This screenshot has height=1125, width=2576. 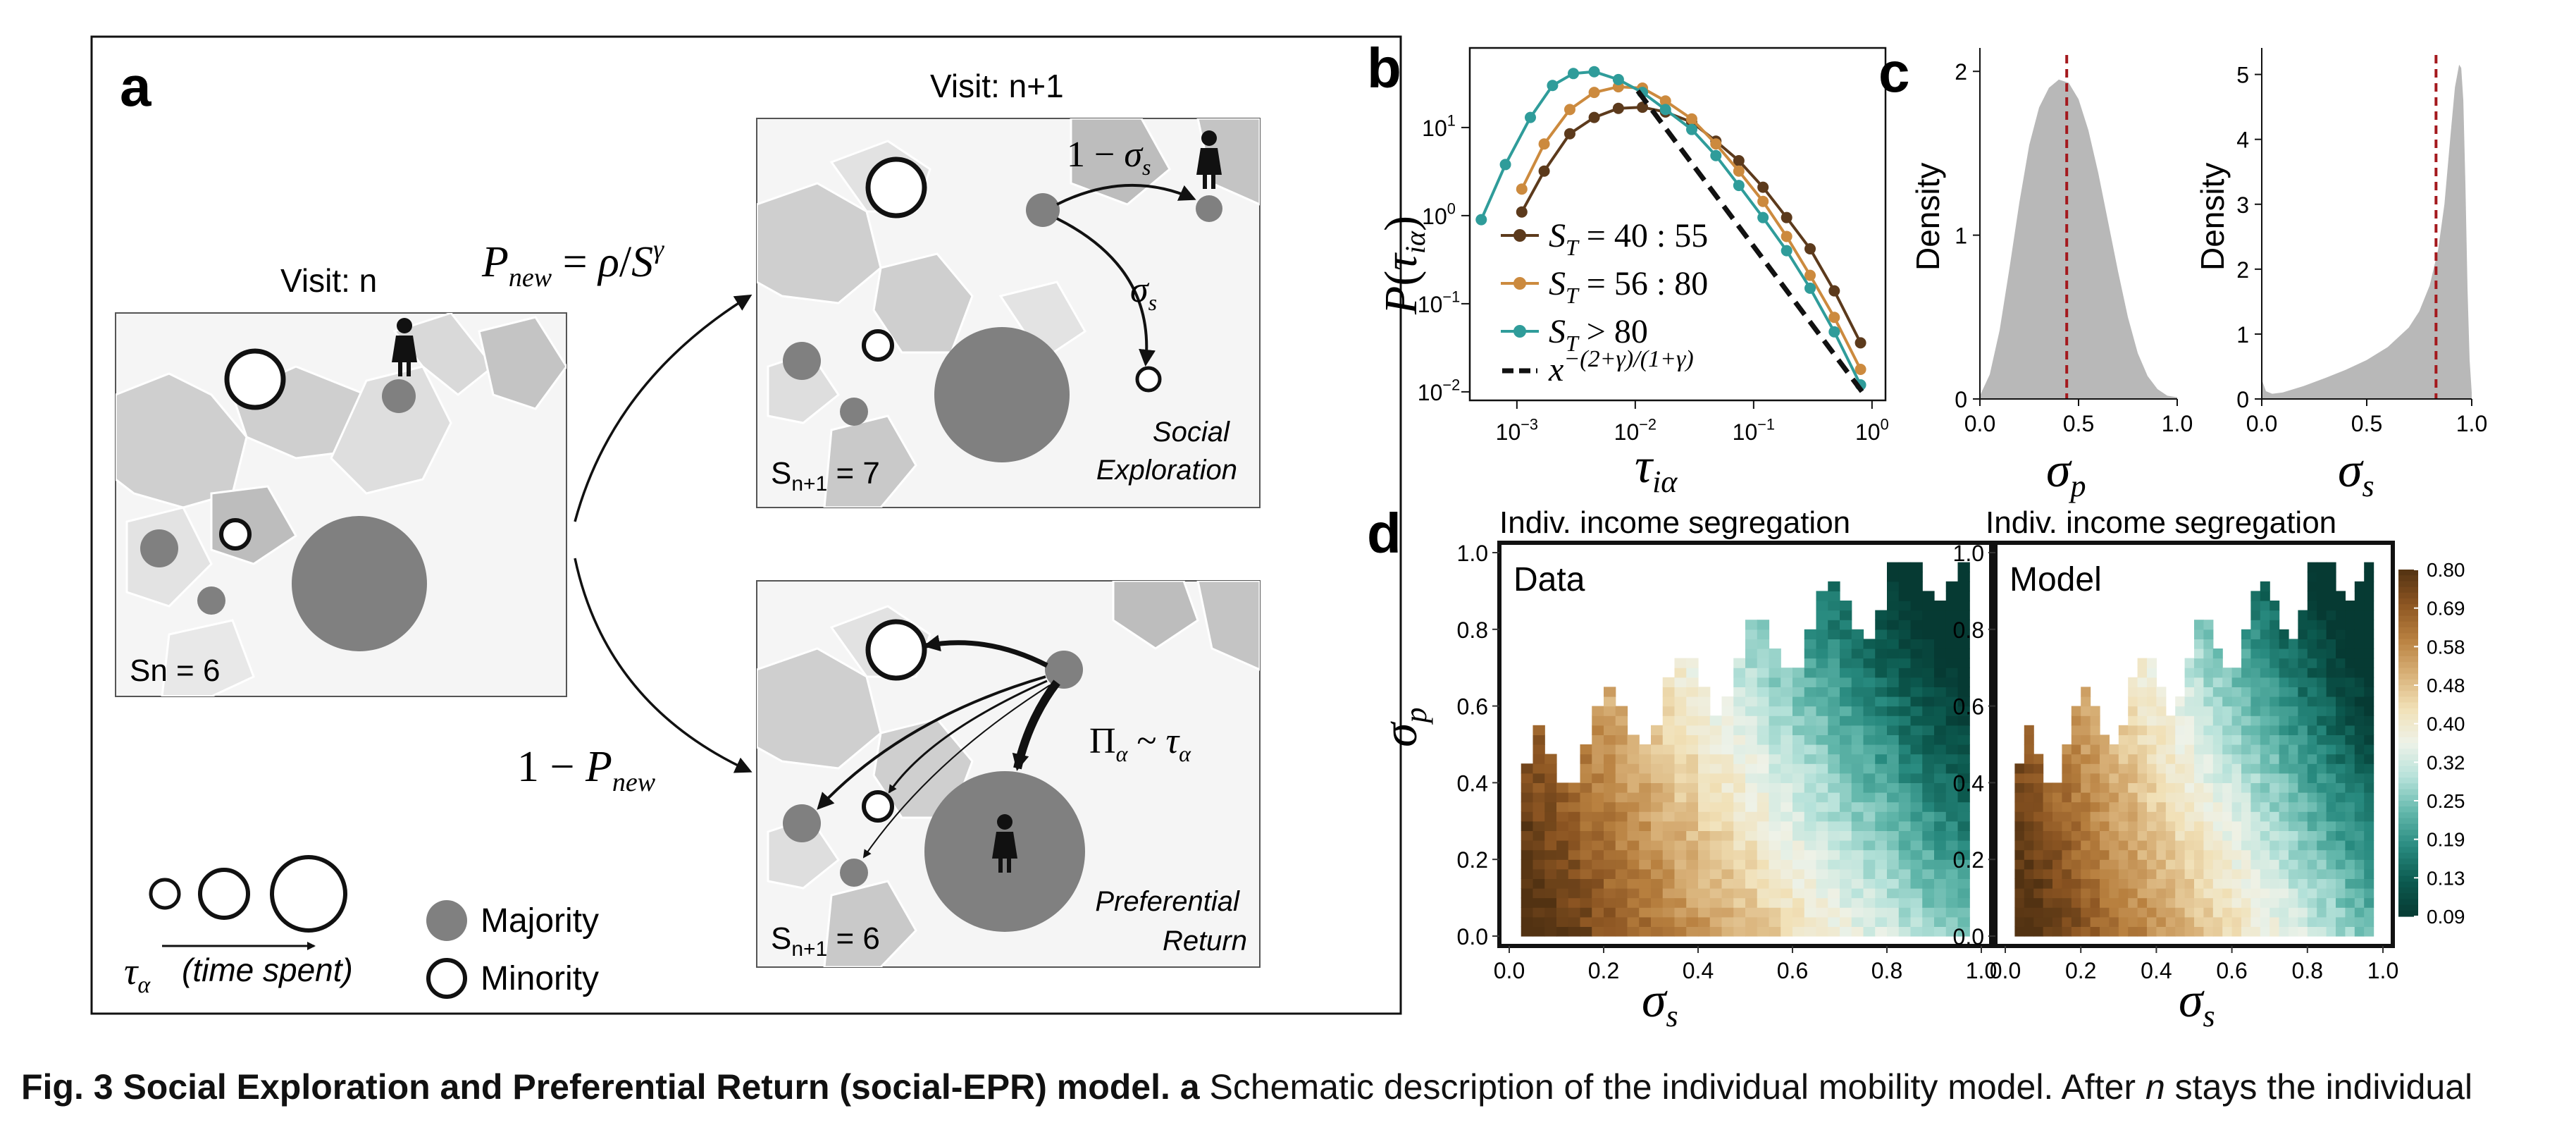 What do you see at coordinates (2356, 473) in the screenshot?
I see `c-right-xlabel: σs` at bounding box center [2356, 473].